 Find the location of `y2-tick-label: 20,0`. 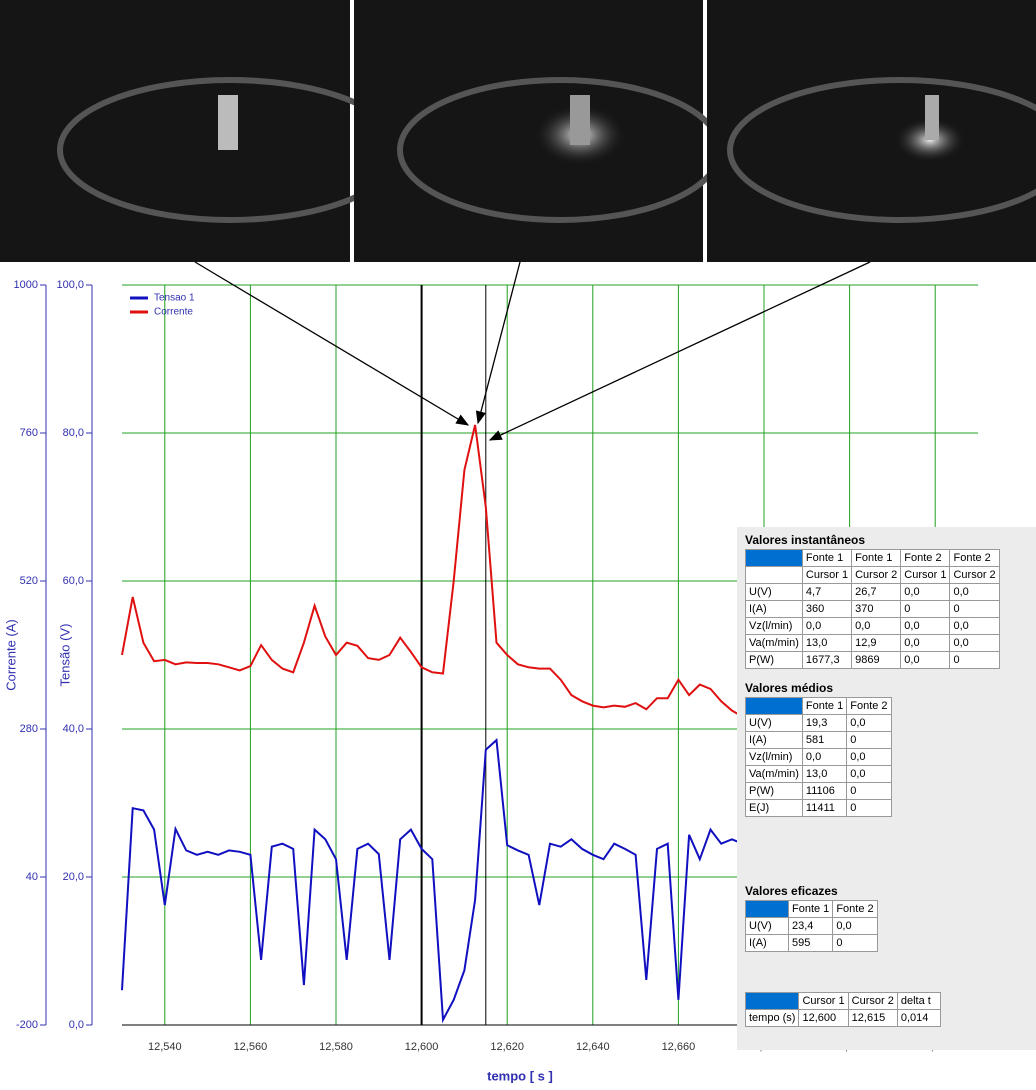

y2-tick-label: 20,0 is located at coordinates (73, 877).